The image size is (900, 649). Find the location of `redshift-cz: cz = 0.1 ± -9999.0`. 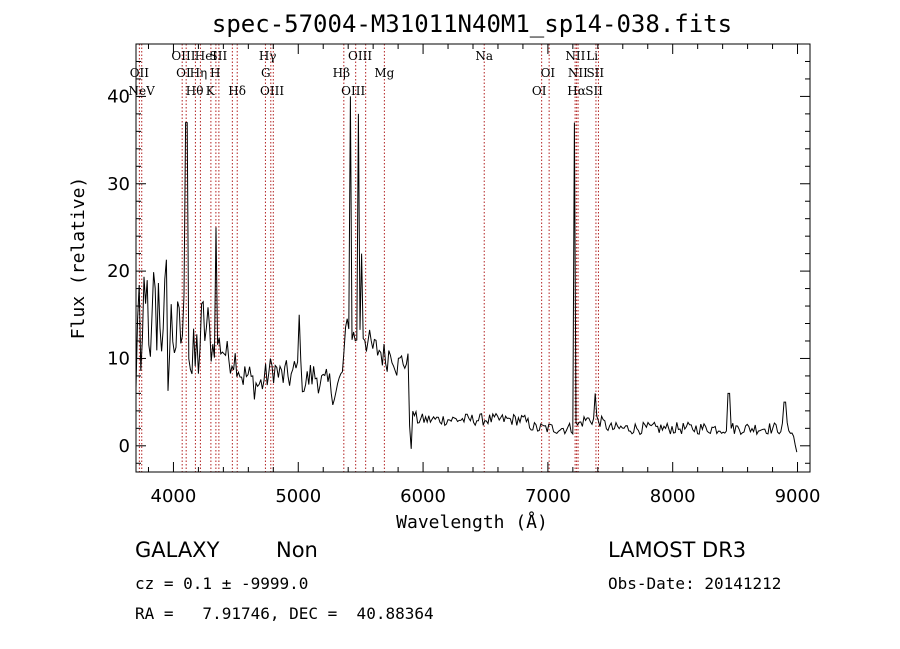

redshift-cz: cz = 0.1 ± -9999.0 is located at coordinates (222, 583).